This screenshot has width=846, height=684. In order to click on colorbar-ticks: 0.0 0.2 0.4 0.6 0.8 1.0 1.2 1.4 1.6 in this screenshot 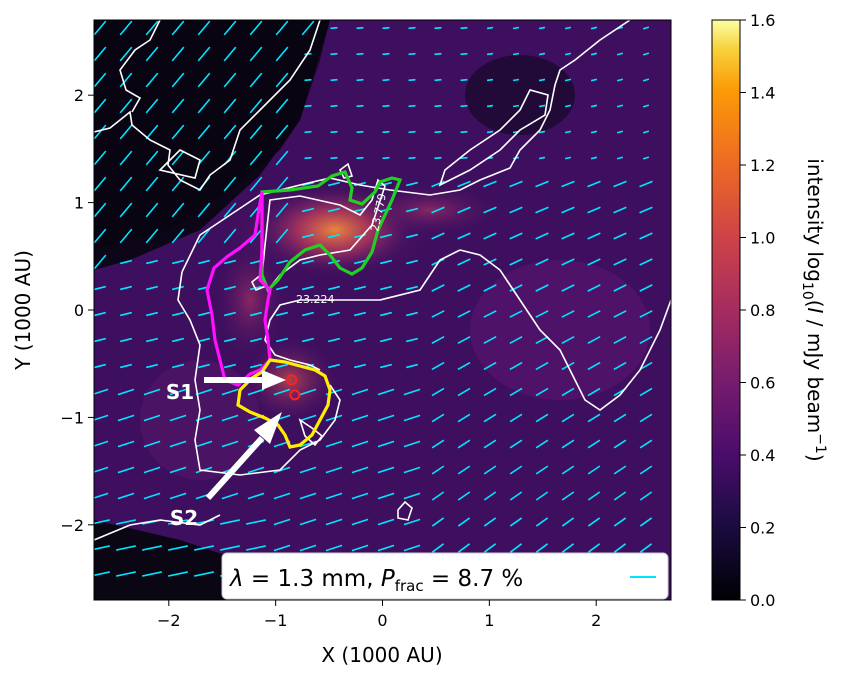, I will do `click(757, 310)`.